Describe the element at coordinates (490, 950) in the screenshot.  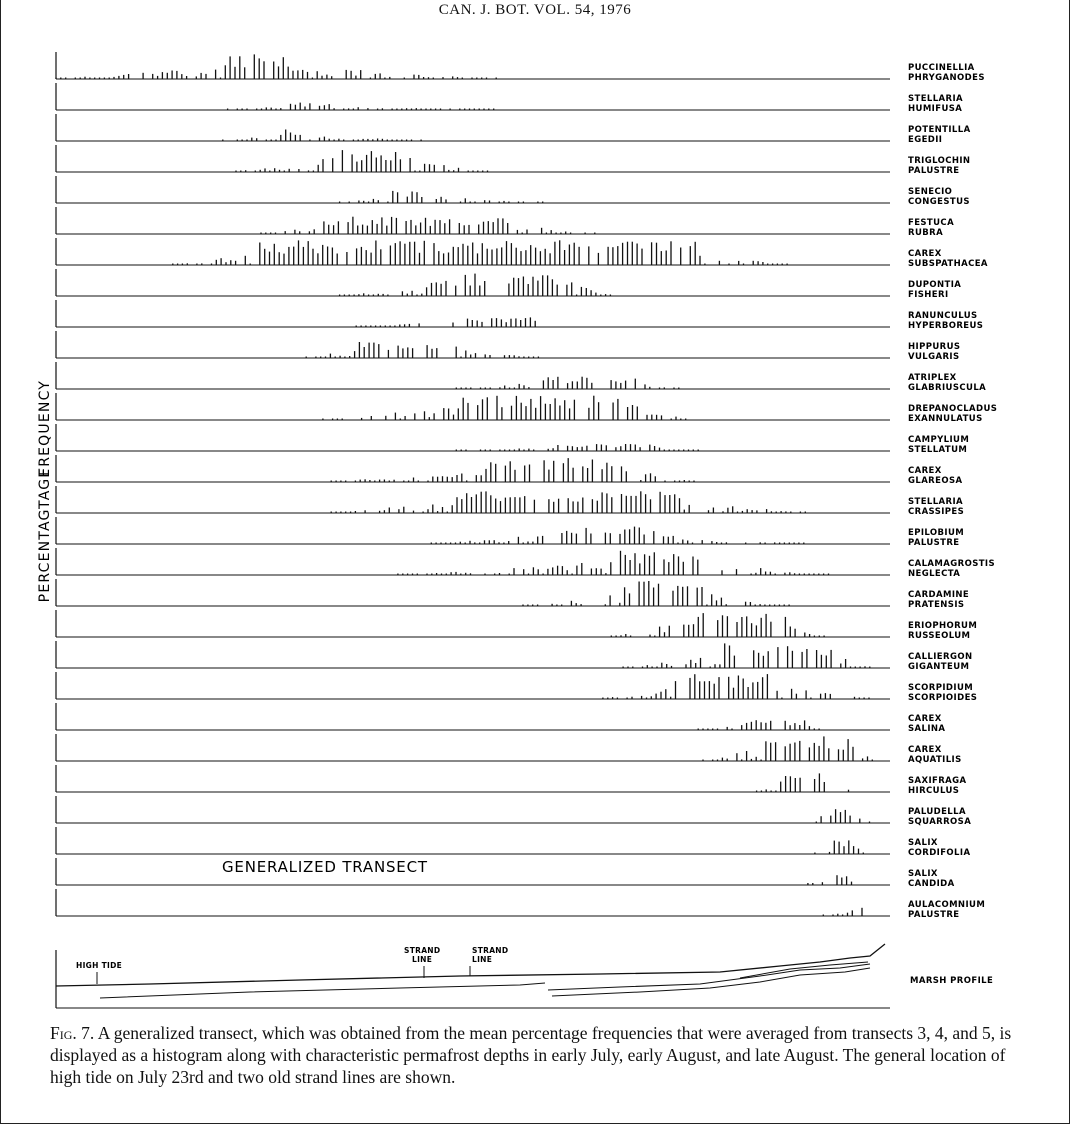
I see `strand-line-2-label-a: STRAND` at that location.